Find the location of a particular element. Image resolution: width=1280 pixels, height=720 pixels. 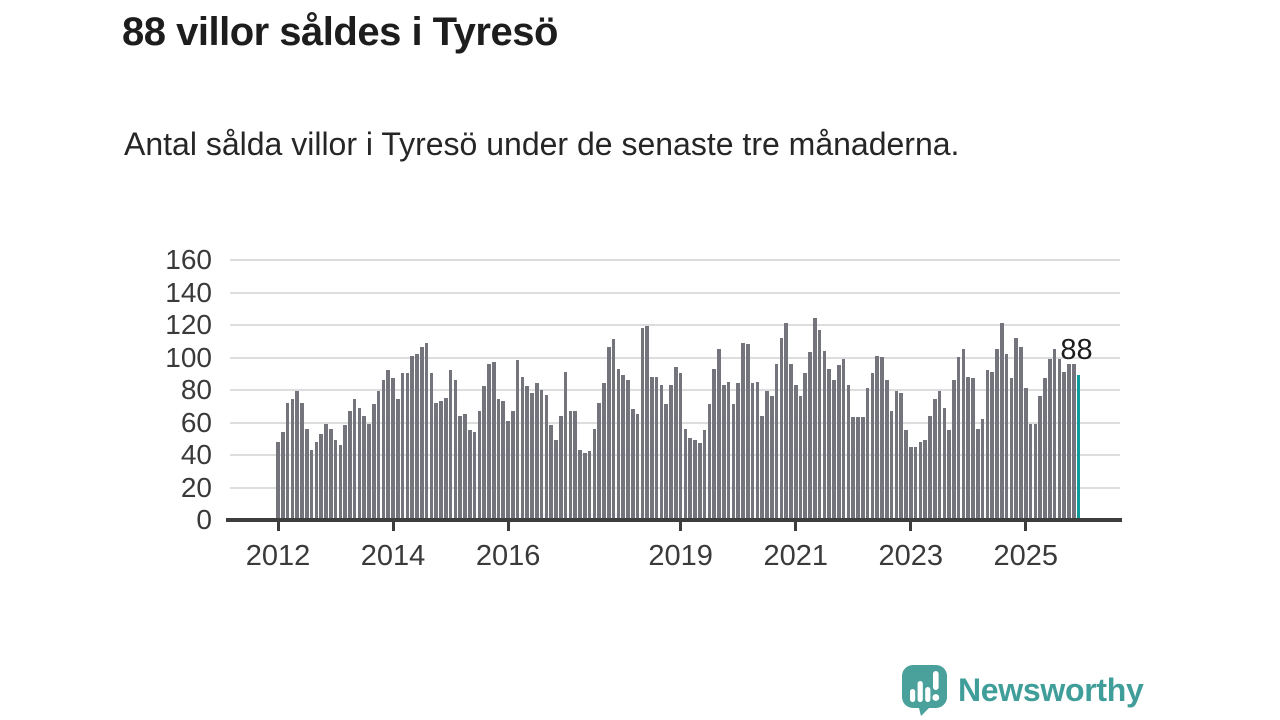

newsworthy-badge-icon is located at coordinates (924, 690).